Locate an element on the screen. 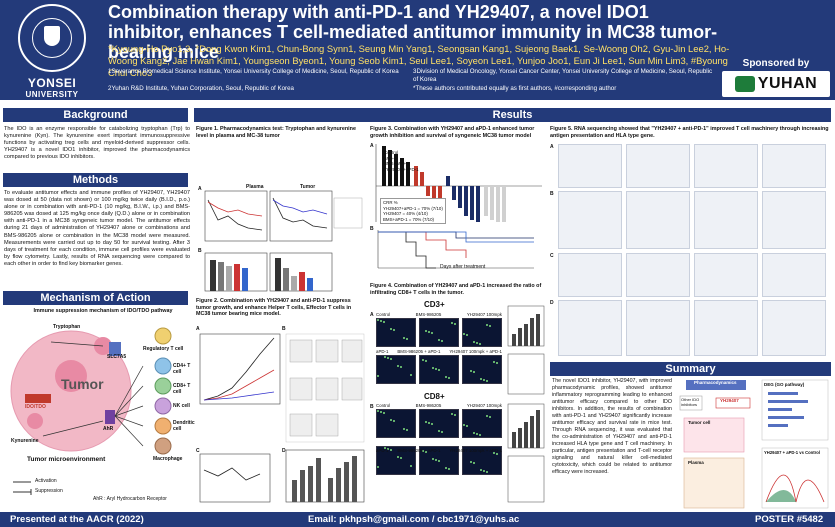 The height and width of the screenshot is (527, 835). fig4-cd8-col-6: YH29407 100mpk + aPD-1 is located at coordinates (475, 450).